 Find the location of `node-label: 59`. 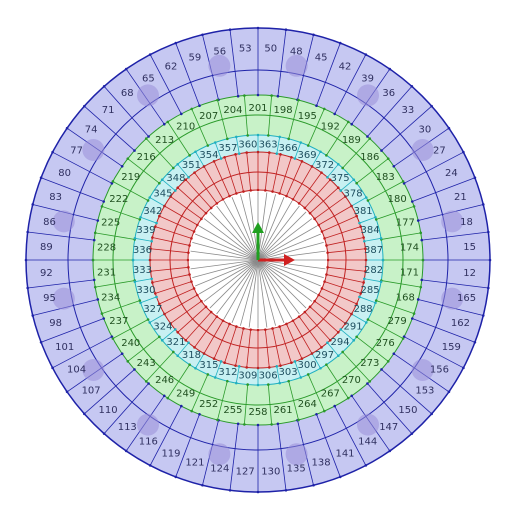

node-label: 59 is located at coordinates (195, 58).